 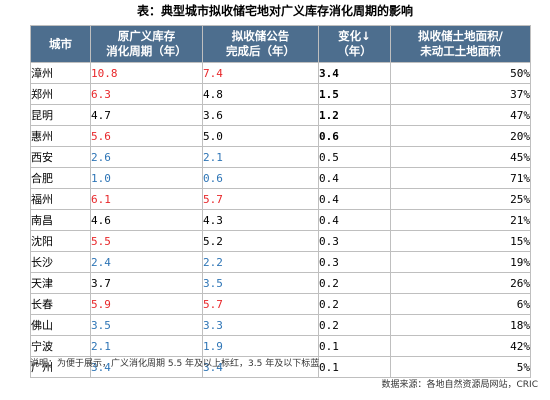 What do you see at coordinates (260, 262) in the screenshot?
I see `after-cycle-cell: 2.2` at bounding box center [260, 262].